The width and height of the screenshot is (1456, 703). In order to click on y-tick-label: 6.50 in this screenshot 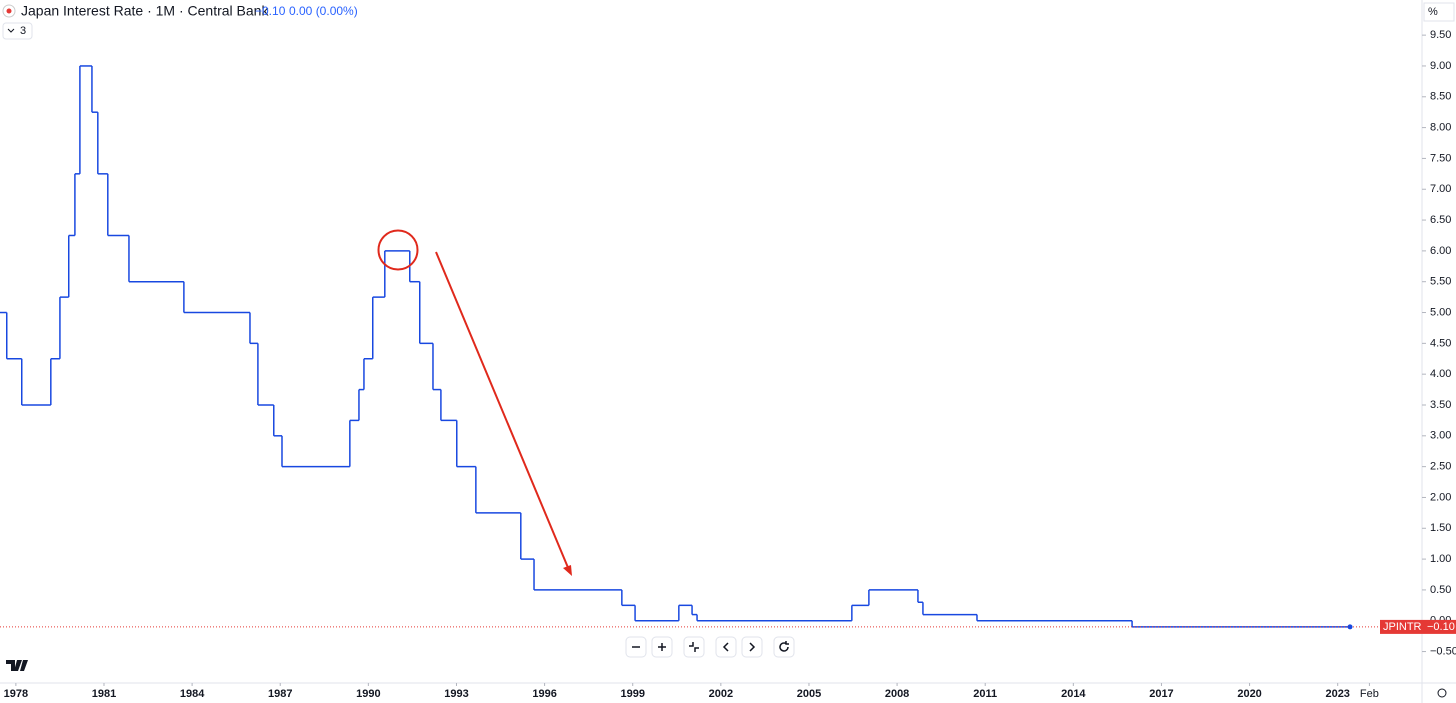, I will do `click(1440, 220)`.